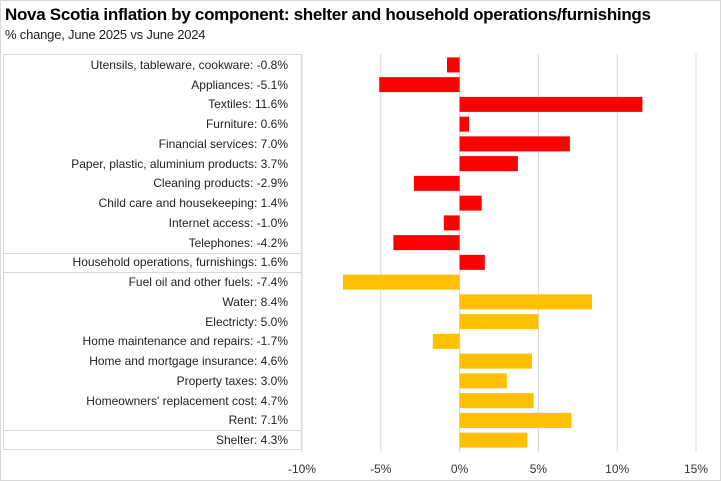  What do you see at coordinates (228, 222) in the screenshot?
I see `category-label: Internet access: -1.0%` at bounding box center [228, 222].